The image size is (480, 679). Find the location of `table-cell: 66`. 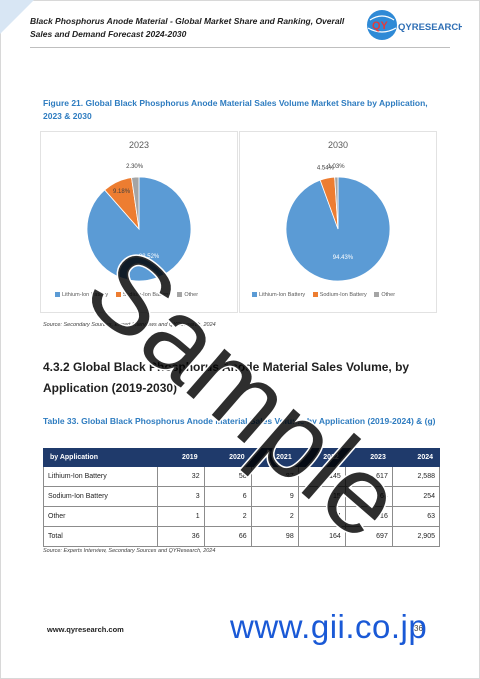

table-cell: 66 is located at coordinates (227, 536).